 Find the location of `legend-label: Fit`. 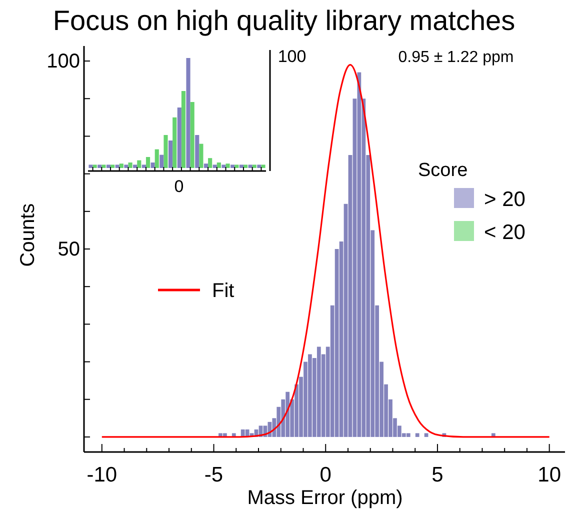

legend-label: Fit is located at coordinates (223, 291).